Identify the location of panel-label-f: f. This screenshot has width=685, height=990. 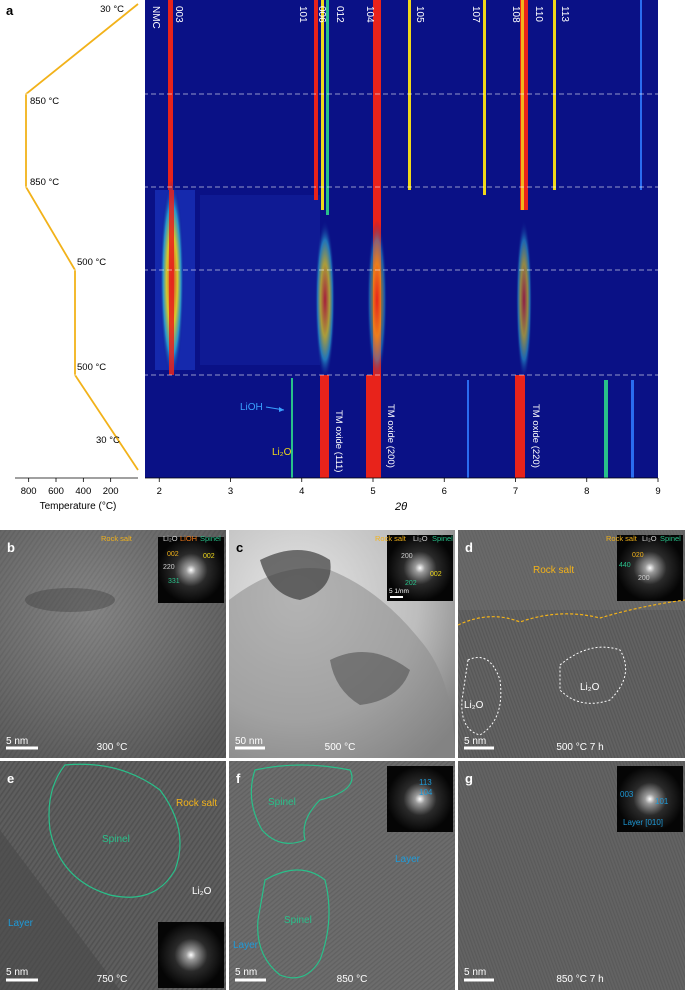
(238, 778).